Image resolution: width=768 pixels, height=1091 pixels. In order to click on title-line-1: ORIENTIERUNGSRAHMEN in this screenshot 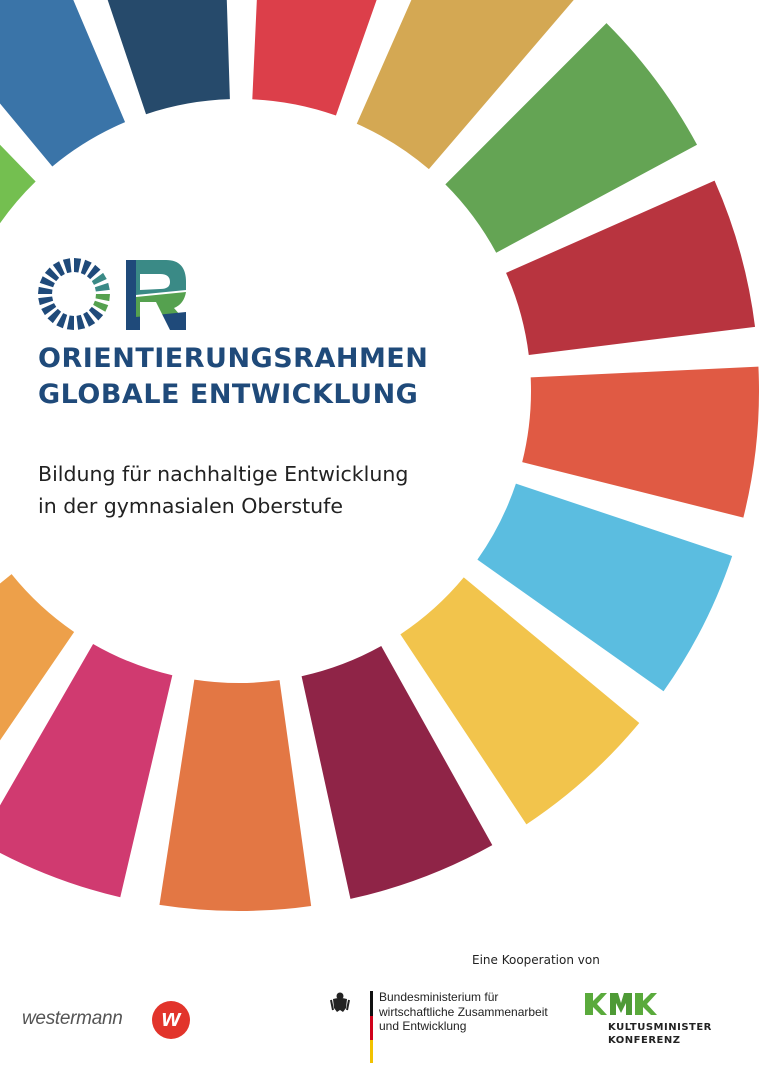, I will do `click(233, 358)`.